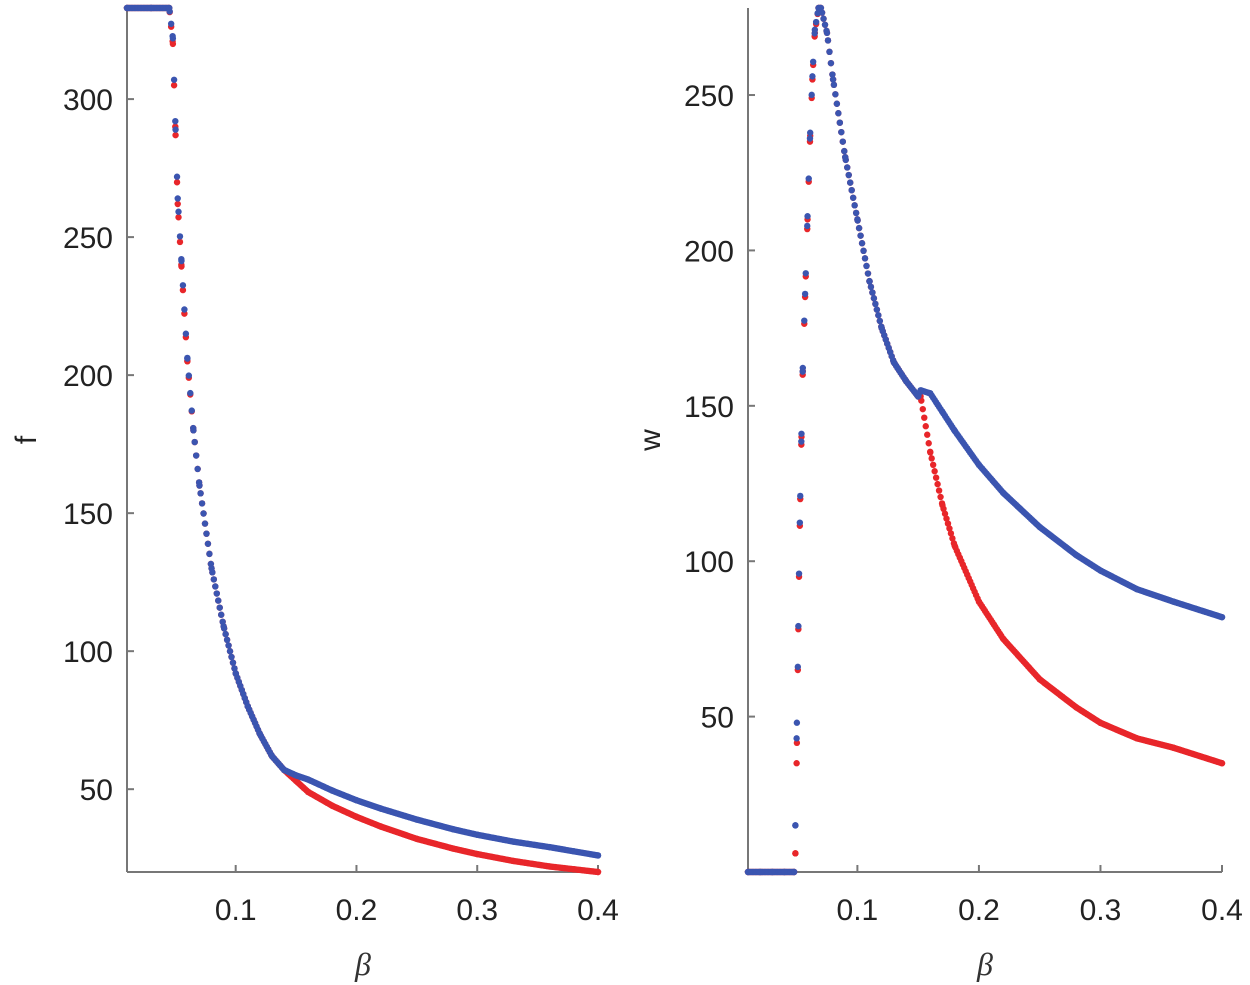  I want to click on right-y-tick-label: 100, so click(709, 562).